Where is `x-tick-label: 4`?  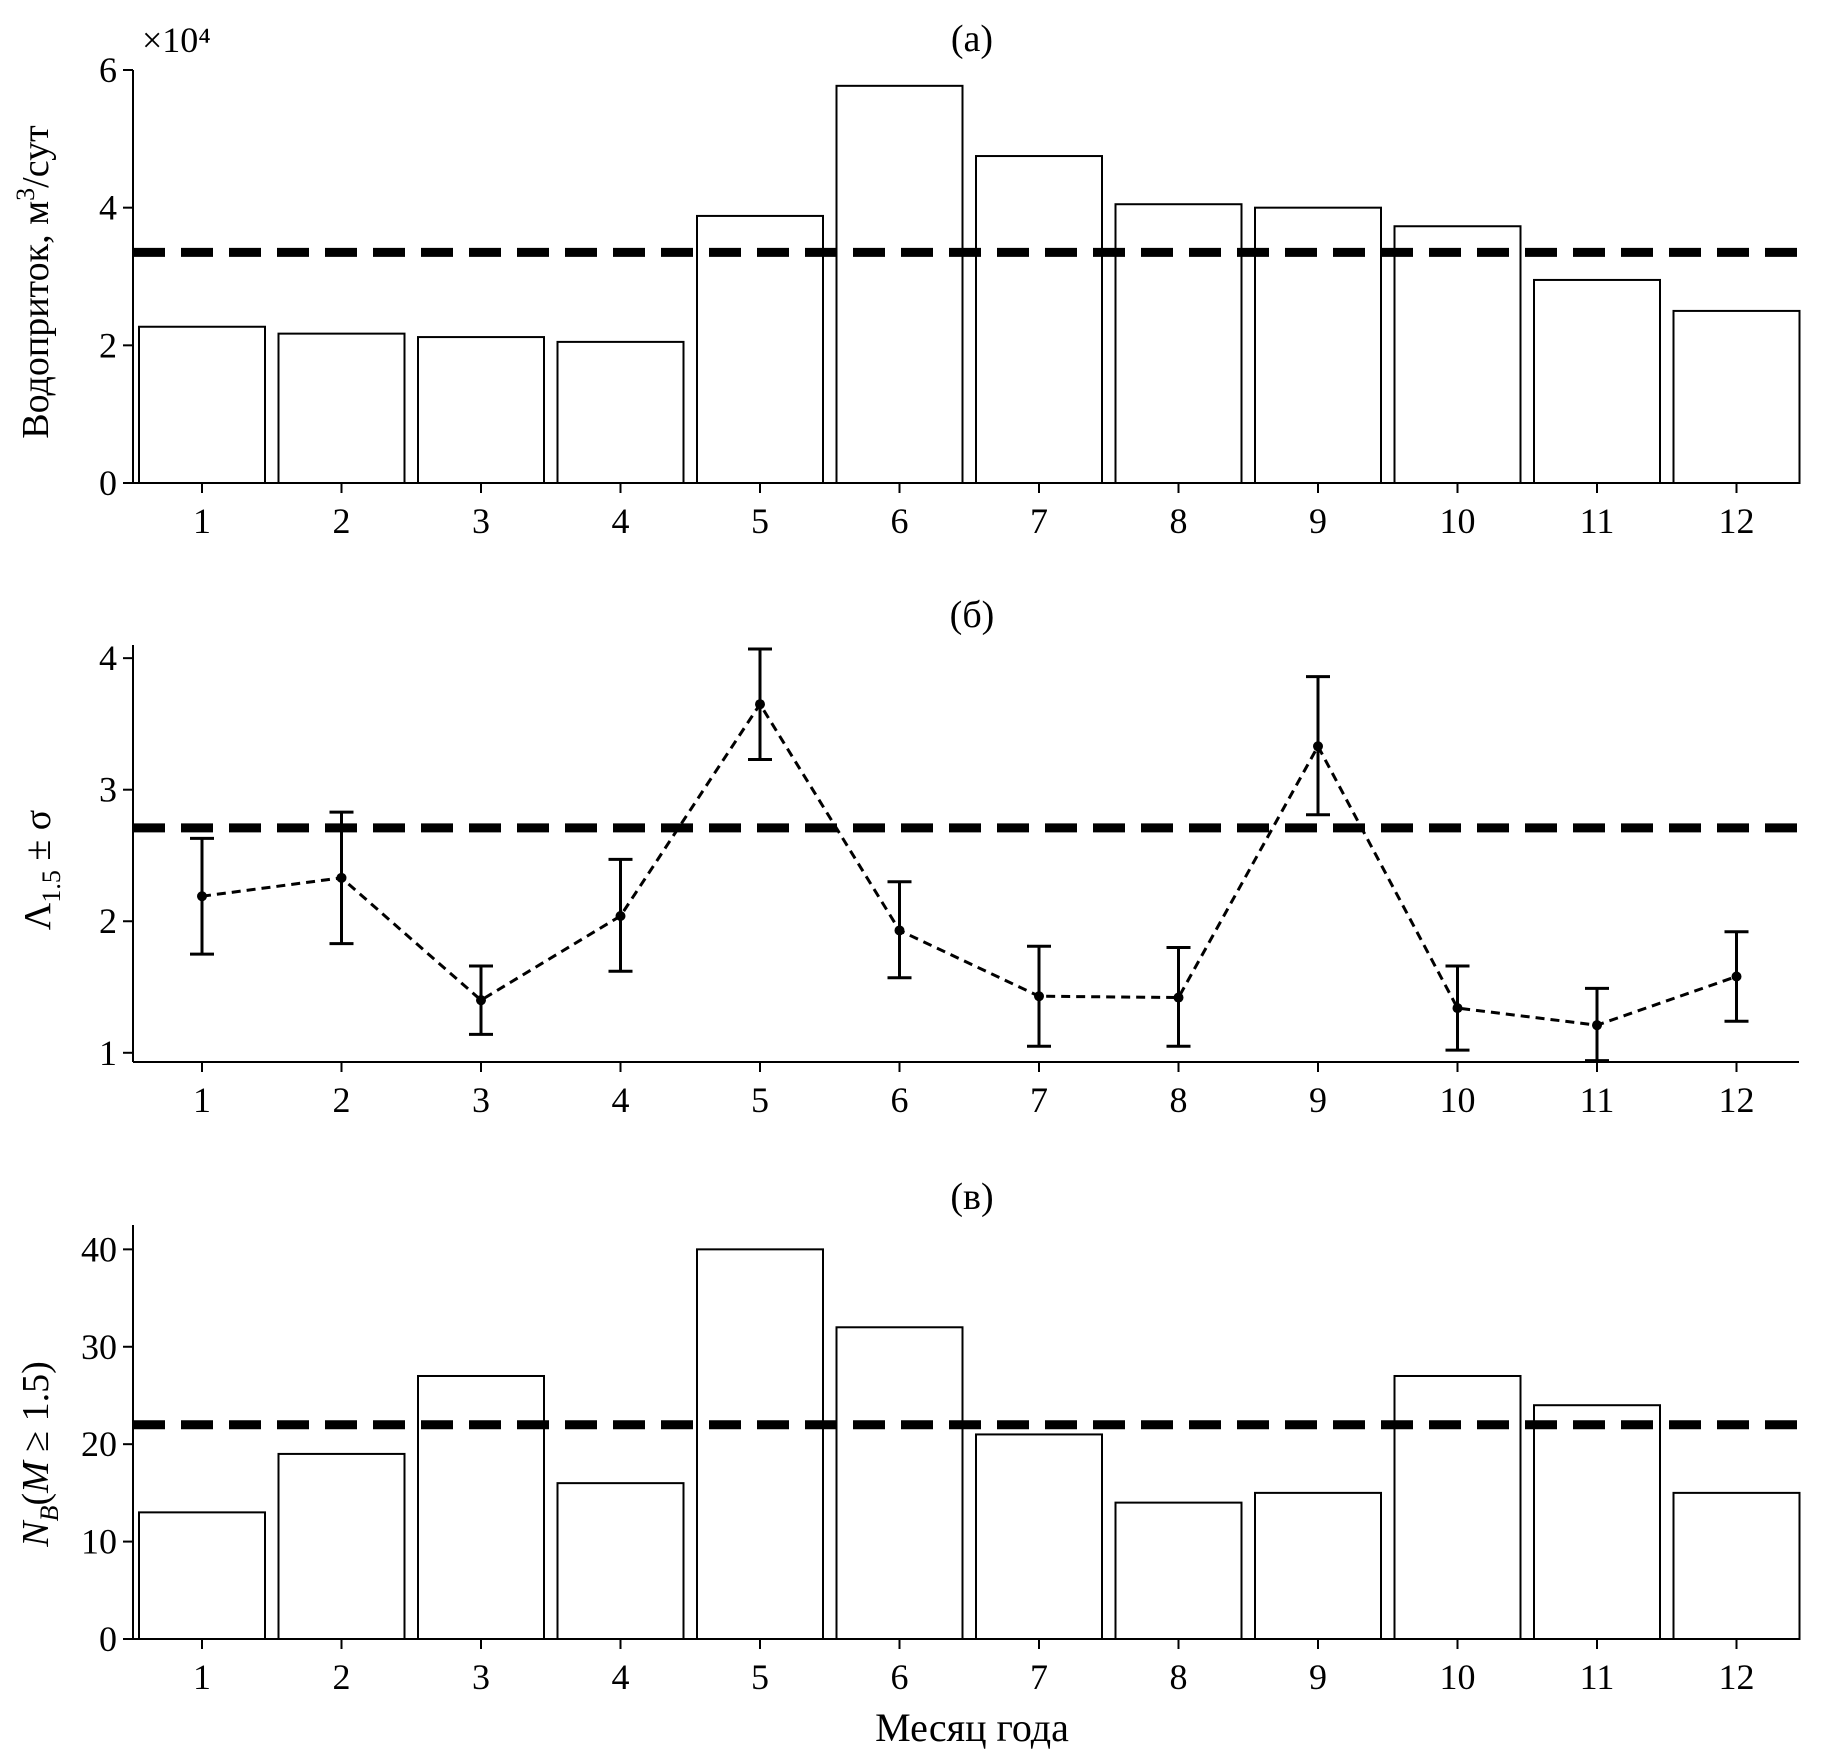
x-tick-label: 4 is located at coordinates (621, 521).